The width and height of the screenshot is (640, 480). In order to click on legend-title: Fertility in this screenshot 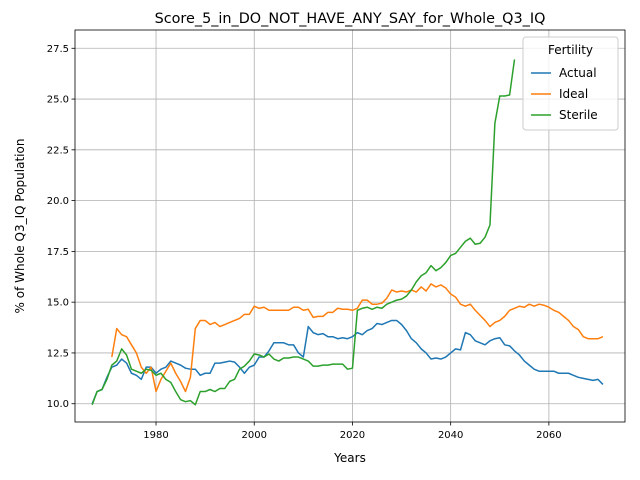, I will do `click(570, 50)`.